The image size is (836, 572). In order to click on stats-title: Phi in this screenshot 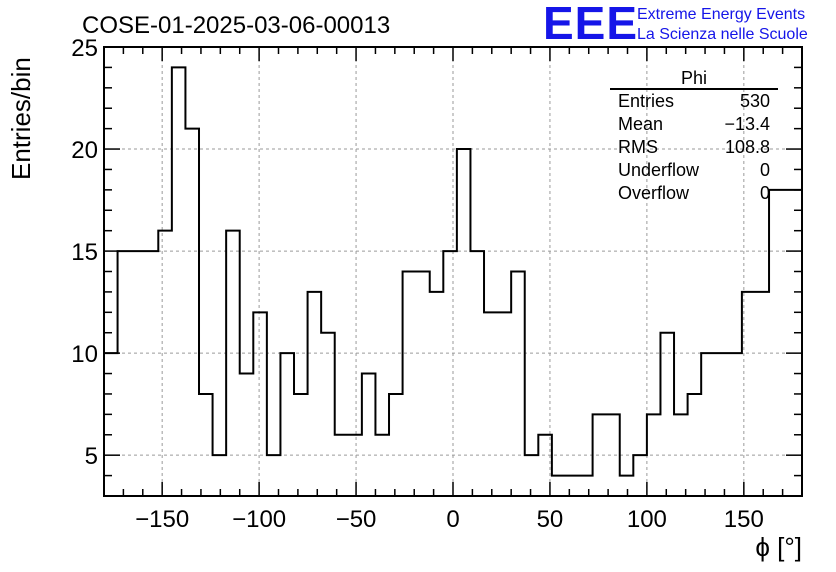, I will do `click(694, 79)`.